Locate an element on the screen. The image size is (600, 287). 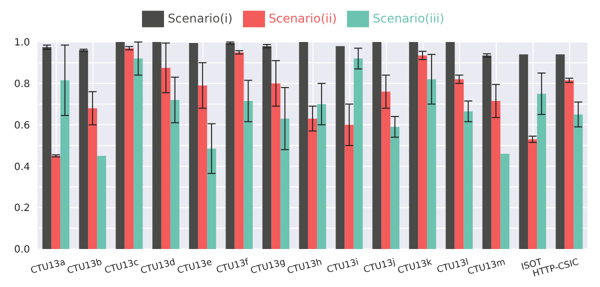
x-tick-label: CTU13j is located at coordinates (379, 267).